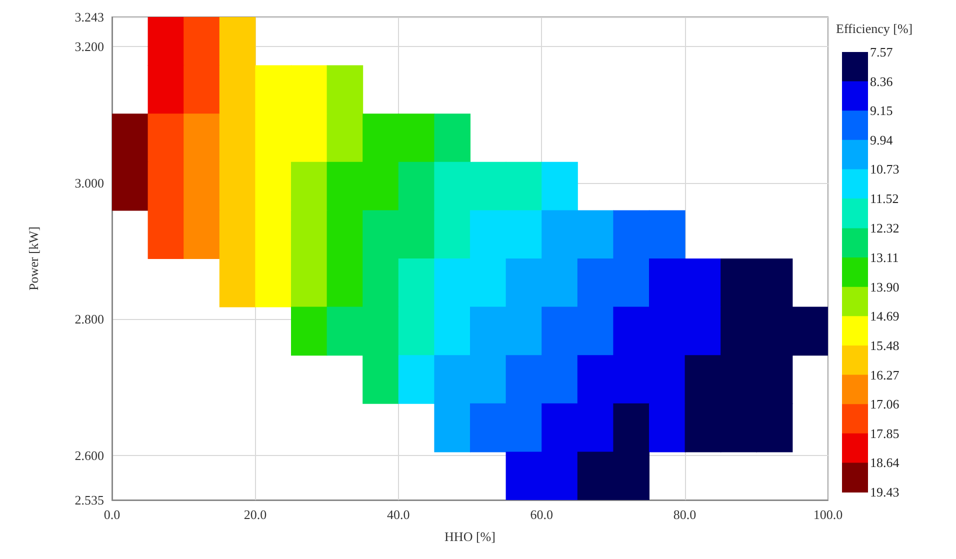 This screenshot has width=956, height=559. I want to click on x-tick-label: 40.0, so click(398, 514).